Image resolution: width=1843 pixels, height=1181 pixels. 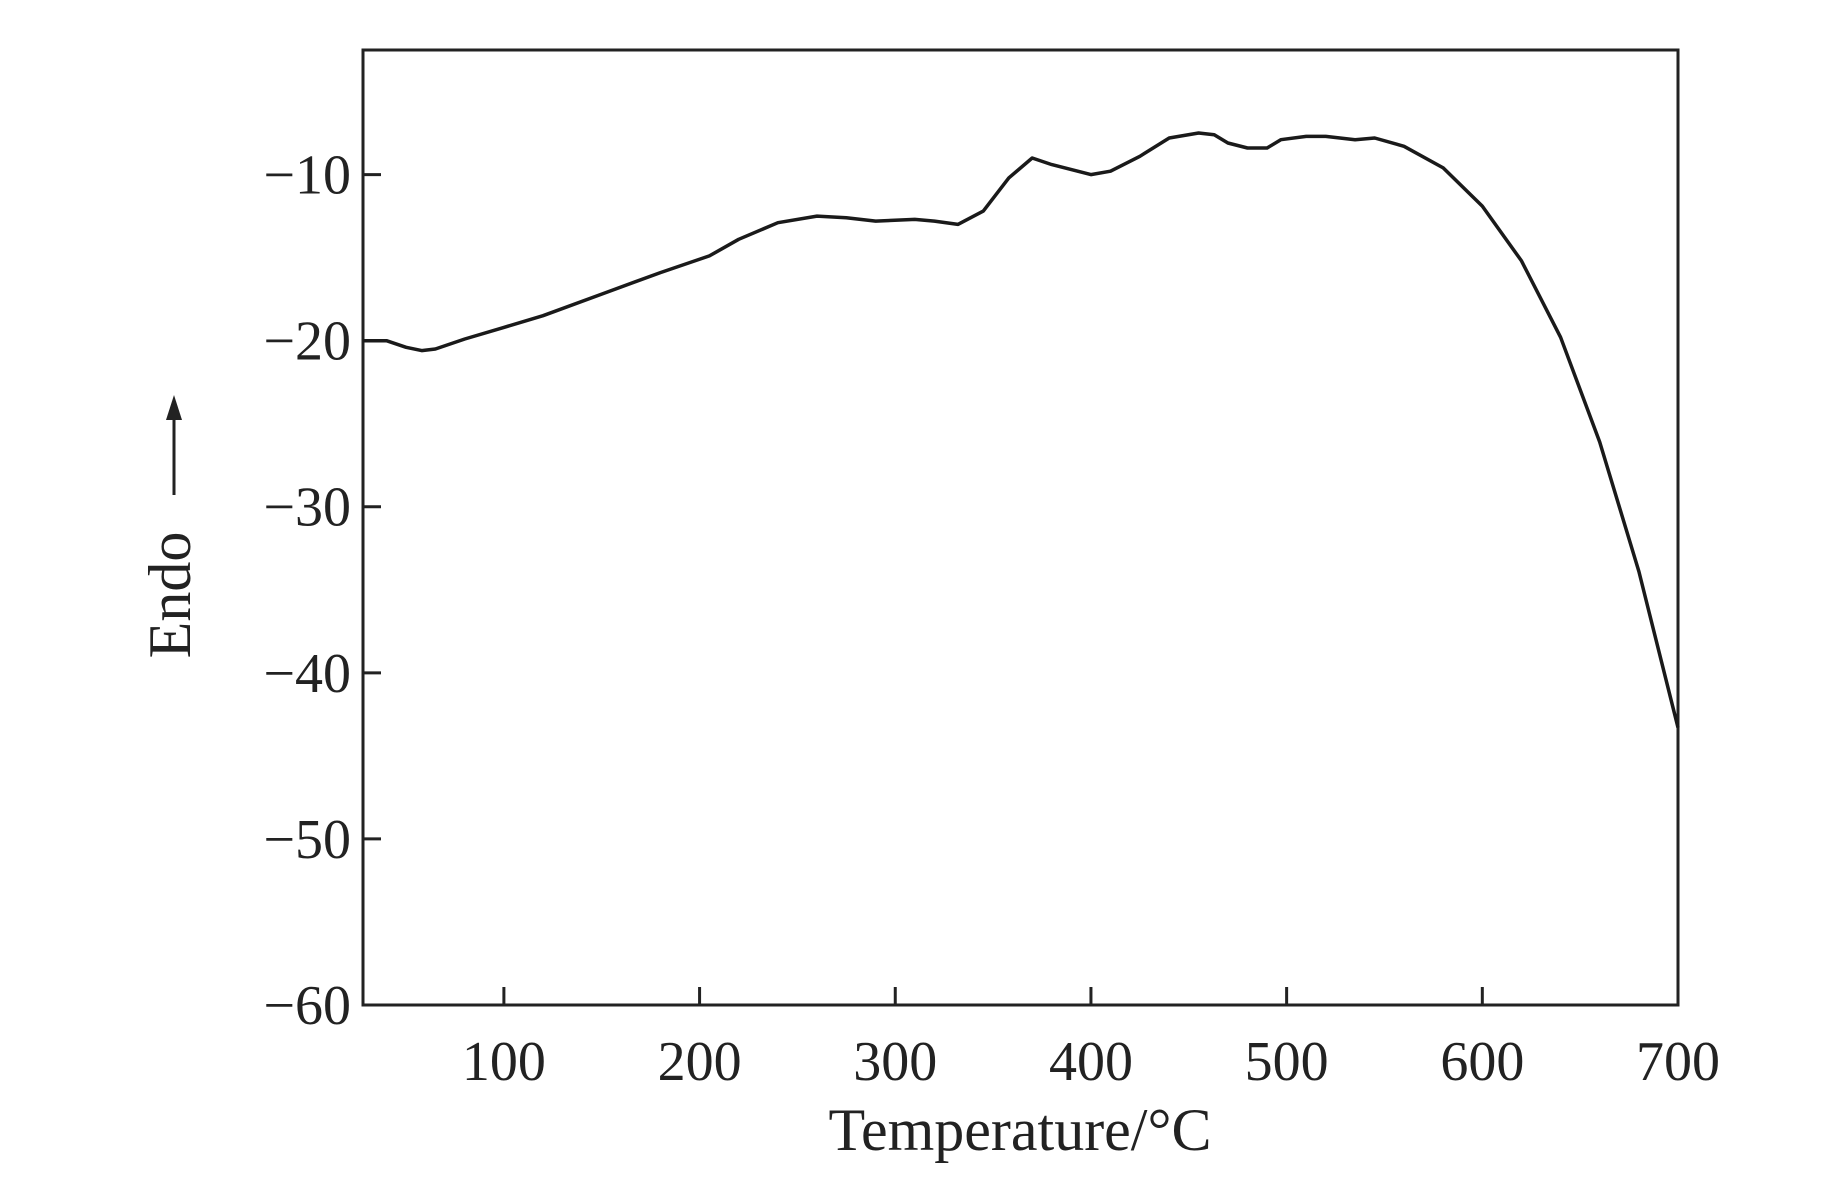 What do you see at coordinates (504, 1062) in the screenshot?
I see `x-tick-label: 100` at bounding box center [504, 1062].